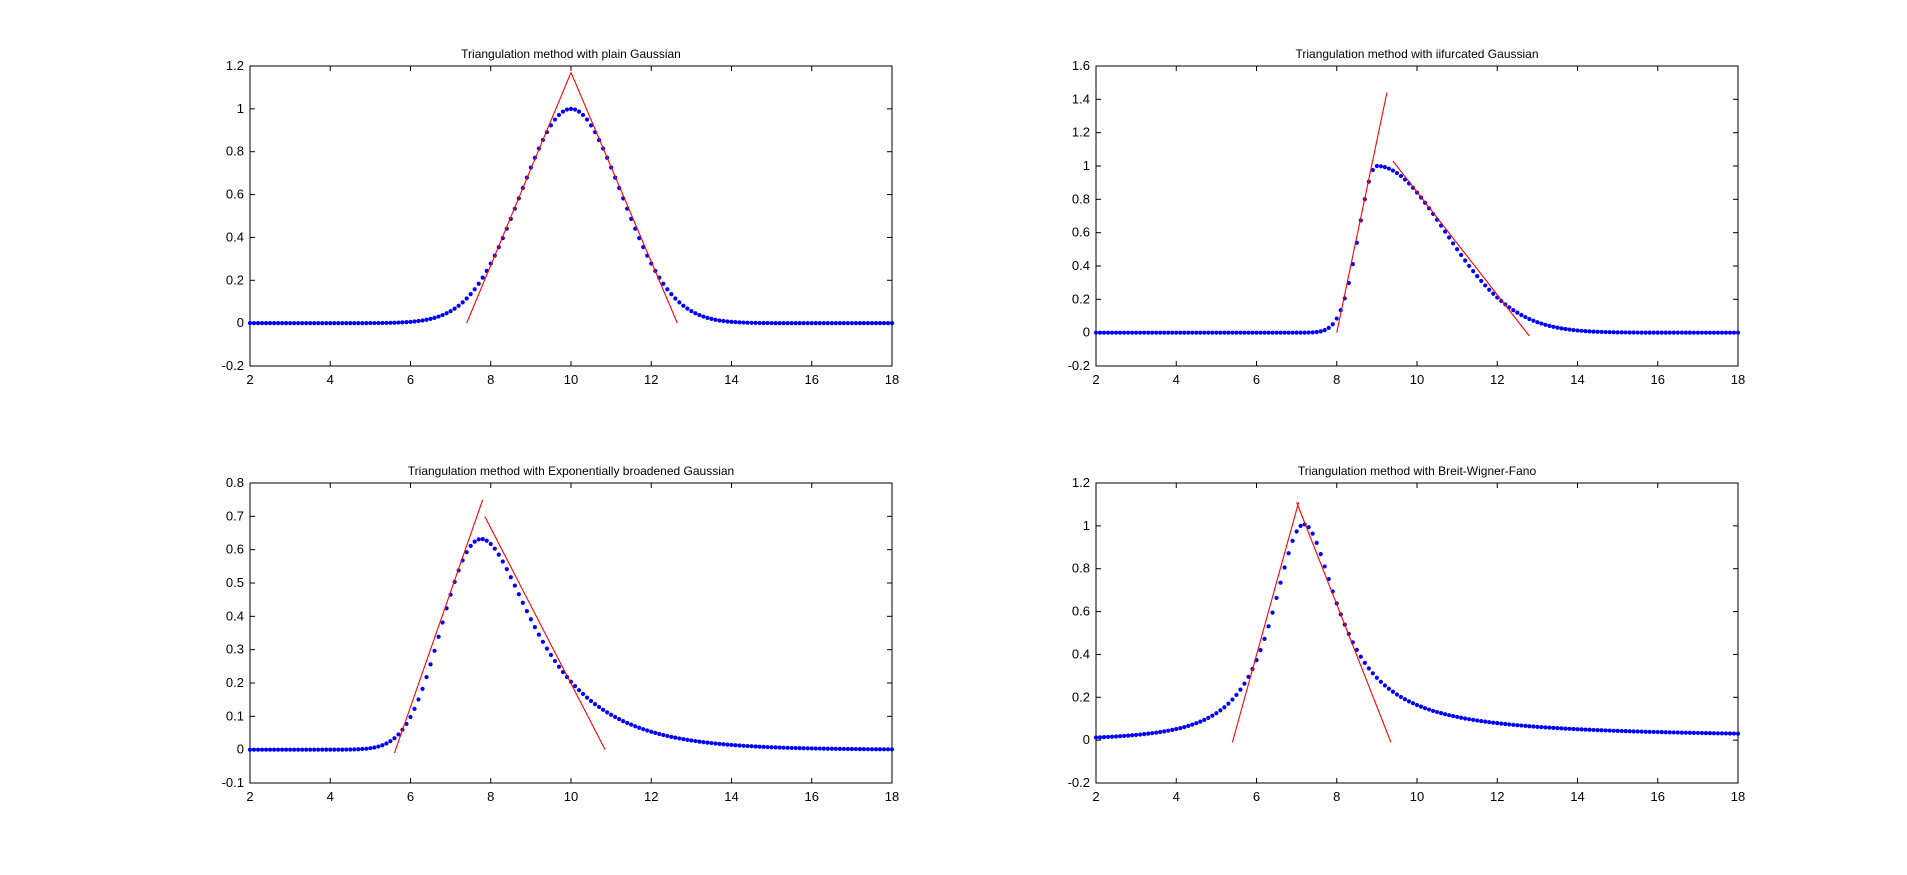 Image resolution: width=1907 pixels, height=875 pixels. I want to click on x-tick-label: 2, so click(249, 379).